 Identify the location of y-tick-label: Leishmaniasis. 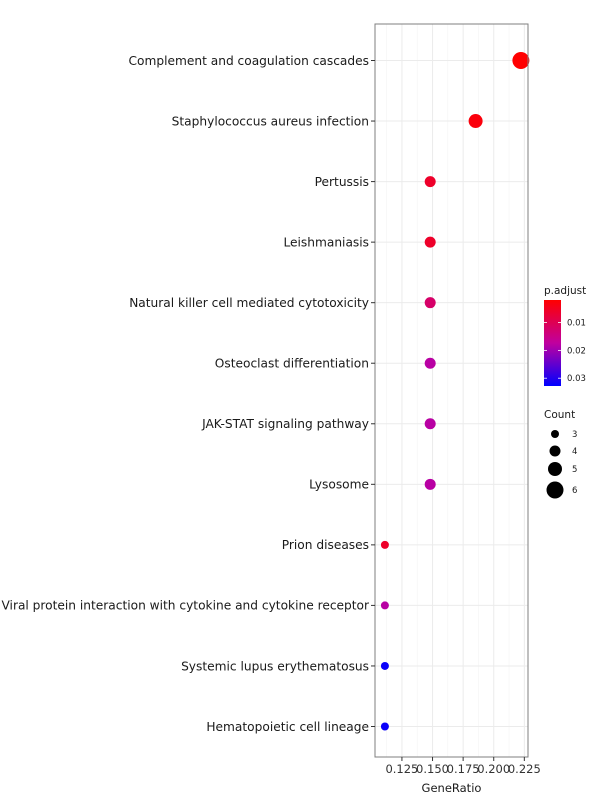
(326, 242).